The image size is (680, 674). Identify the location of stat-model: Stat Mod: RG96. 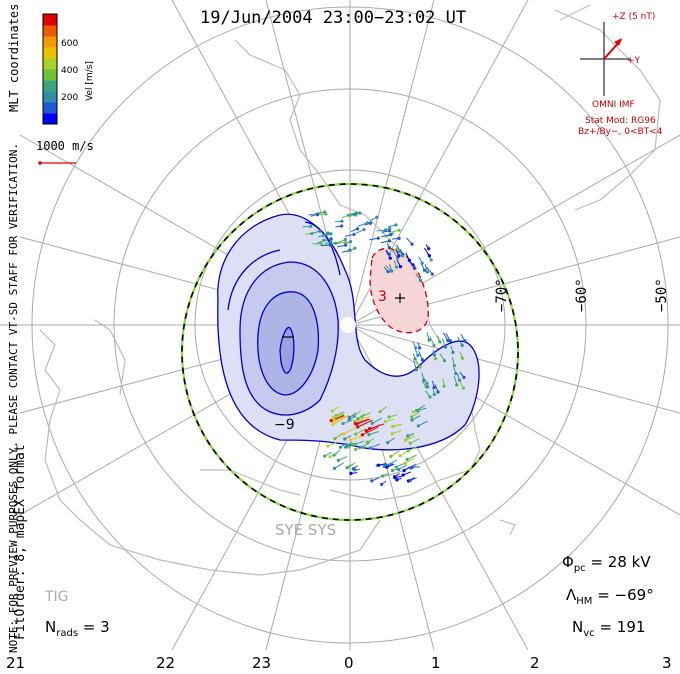
(620, 121).